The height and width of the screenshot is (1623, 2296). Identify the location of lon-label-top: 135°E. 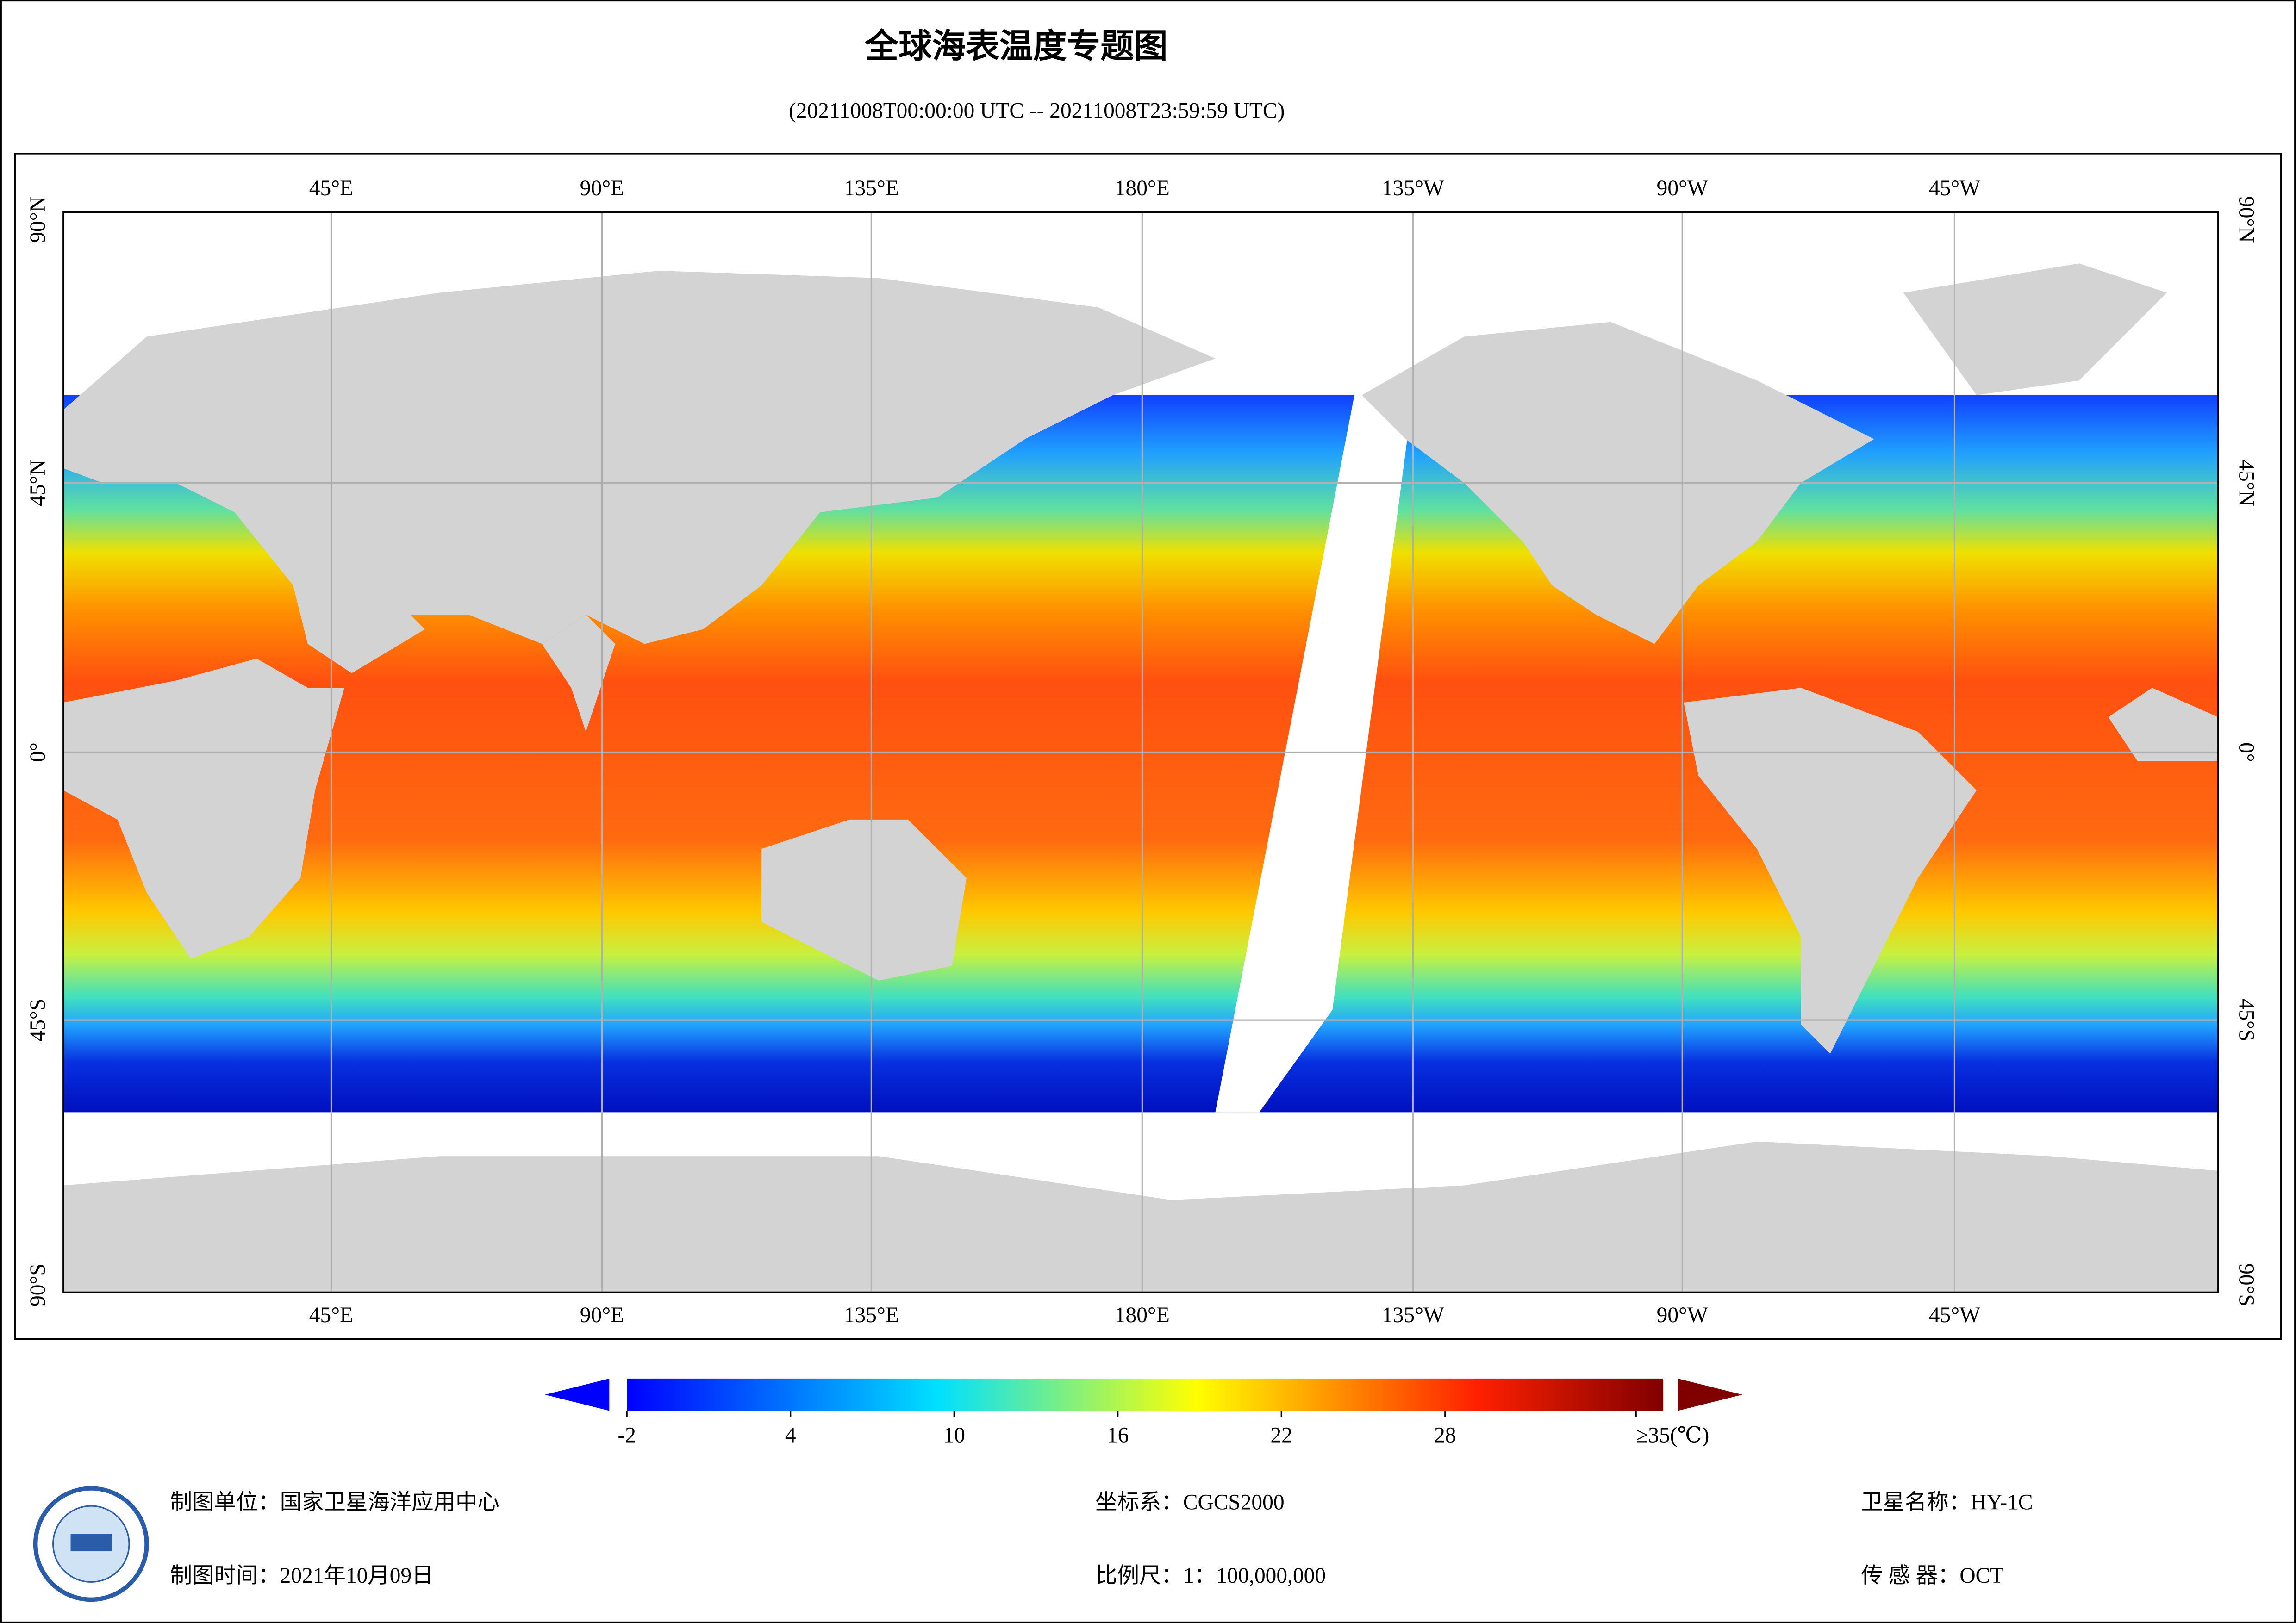
(871, 188).